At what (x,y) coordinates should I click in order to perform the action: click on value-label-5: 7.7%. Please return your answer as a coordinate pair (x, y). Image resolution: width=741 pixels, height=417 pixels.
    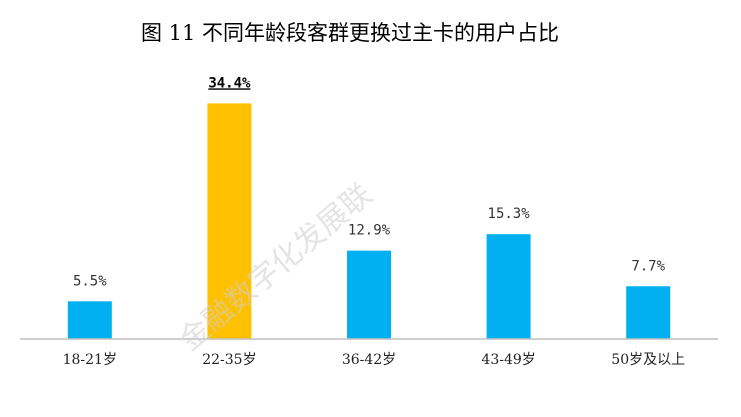
    Looking at the image, I should click on (648, 266).